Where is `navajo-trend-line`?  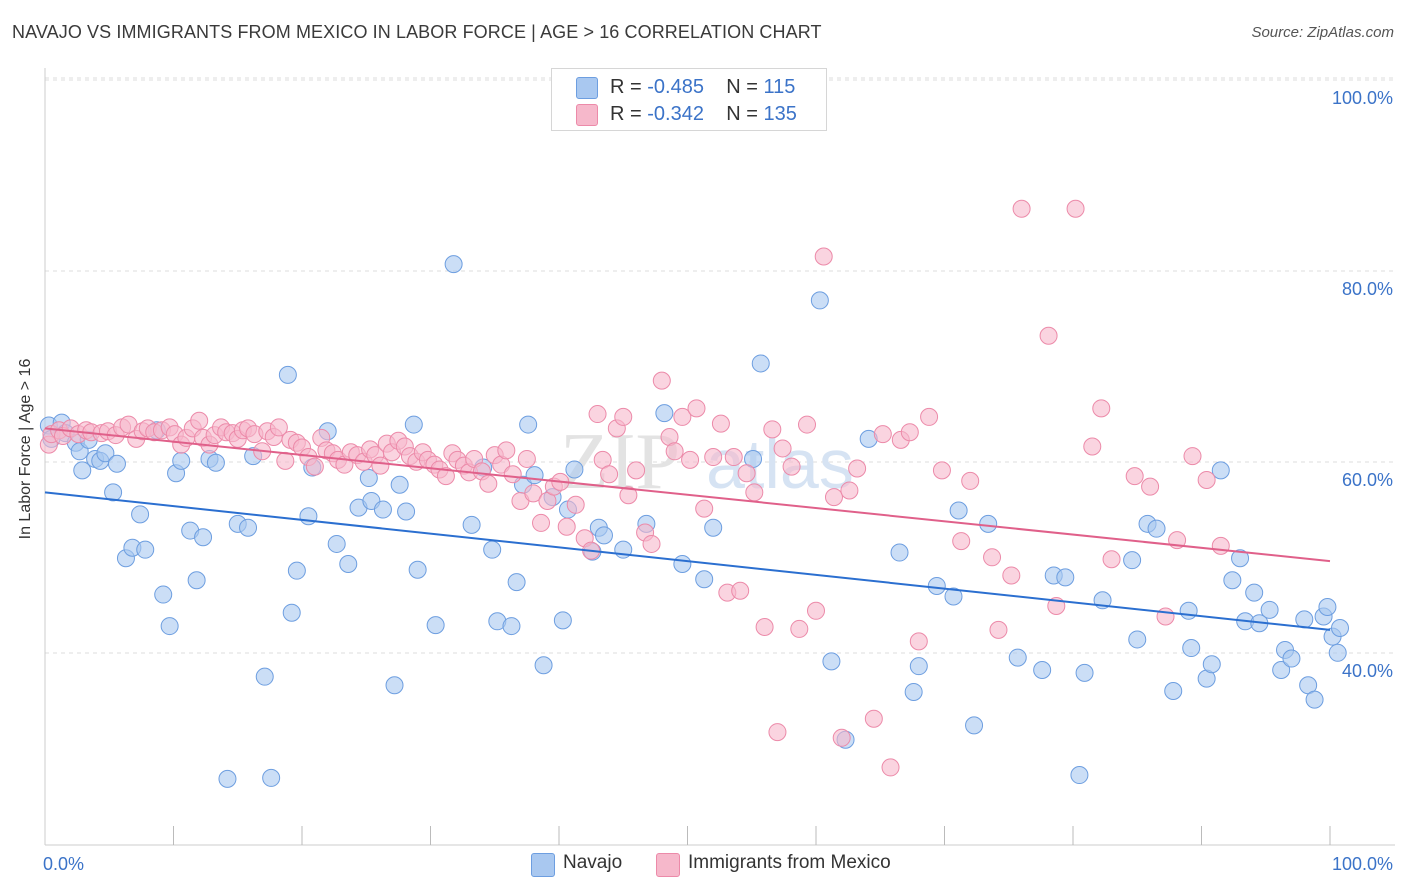 navajo-trend-line is located at coordinates (687, 561).